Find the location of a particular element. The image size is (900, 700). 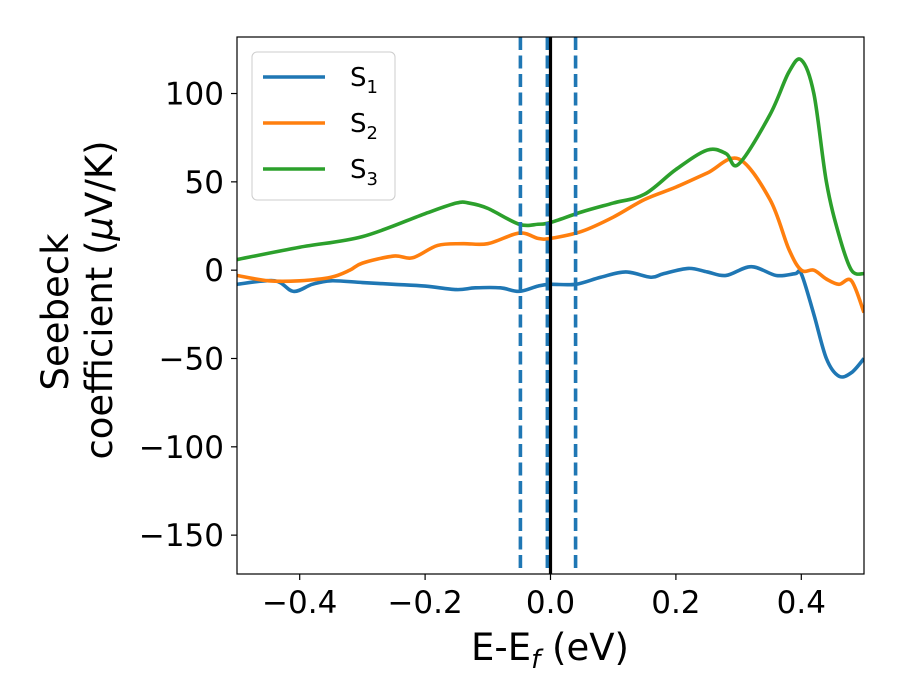

x-tick-label: 0.2 is located at coordinates (675, 603).